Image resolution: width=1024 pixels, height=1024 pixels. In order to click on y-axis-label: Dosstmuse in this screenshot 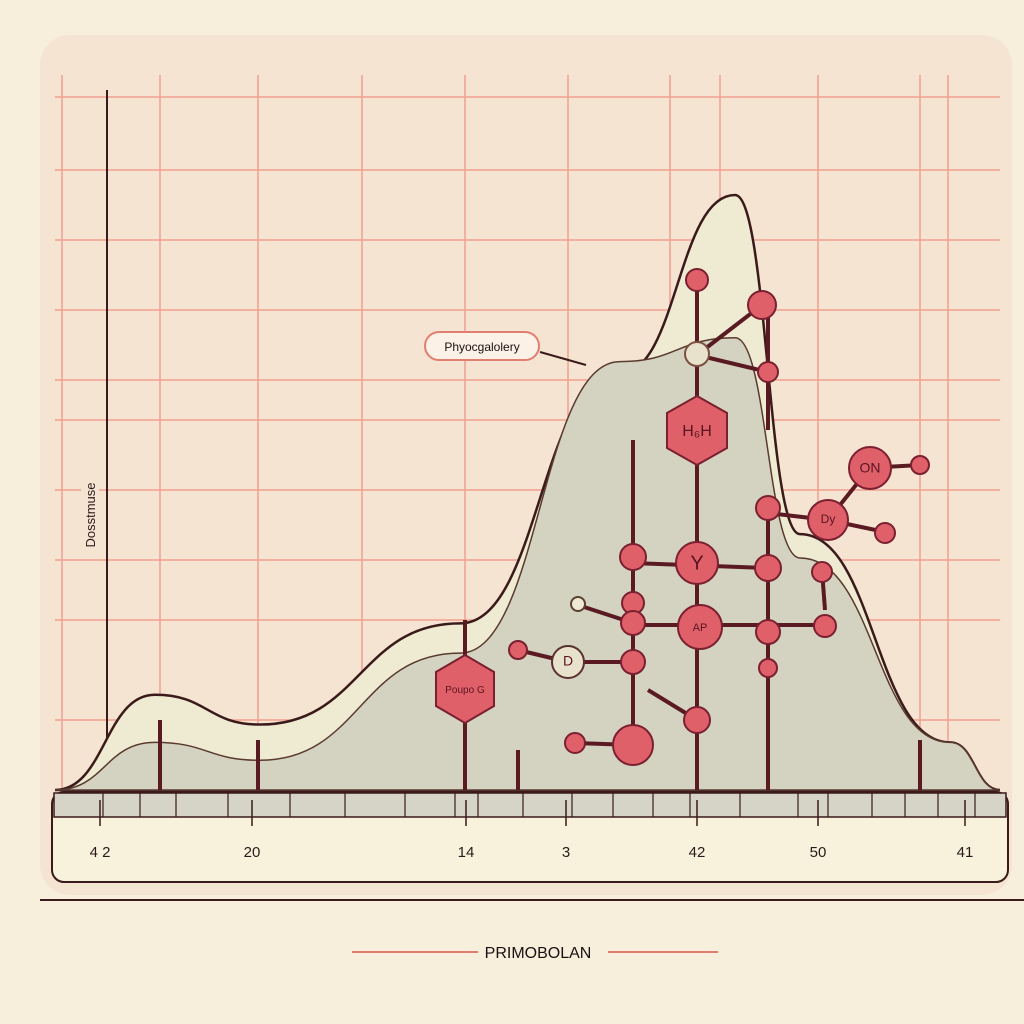, I will do `click(90, 514)`.